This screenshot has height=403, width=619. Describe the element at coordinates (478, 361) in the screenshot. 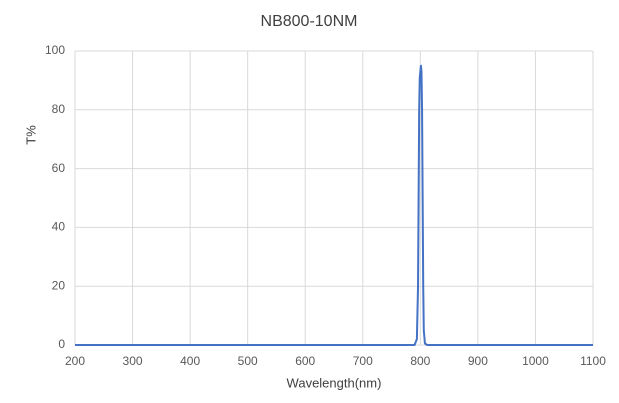

I see `x-tick-label: 900` at that location.